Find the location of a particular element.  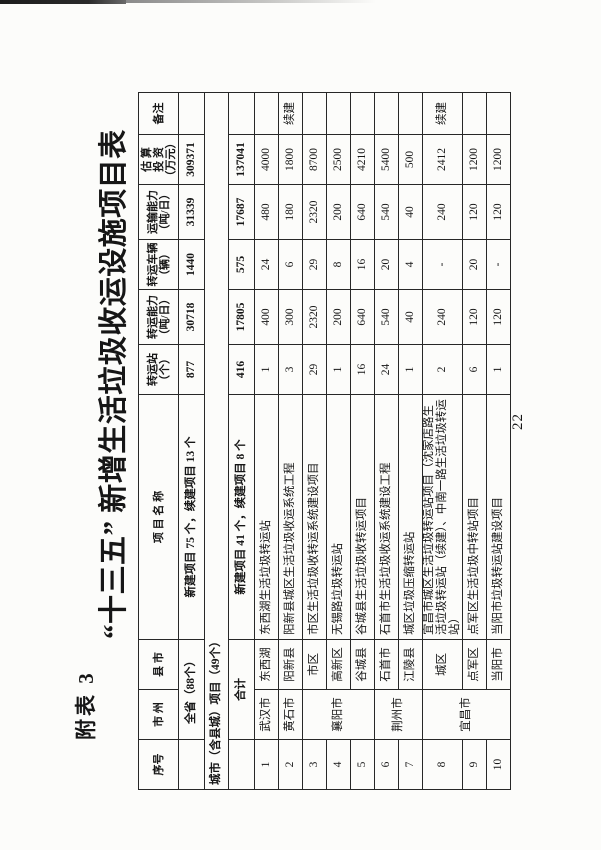

table-cell: 1200 is located at coordinates (498, 159).